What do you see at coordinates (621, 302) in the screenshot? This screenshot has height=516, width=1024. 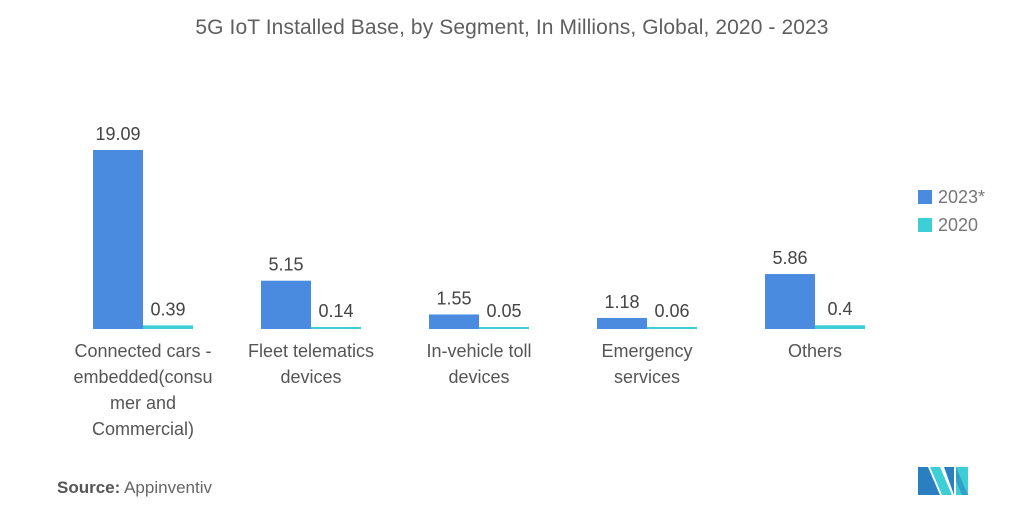 I see `data-label-2023-3: 1.18` at bounding box center [621, 302].